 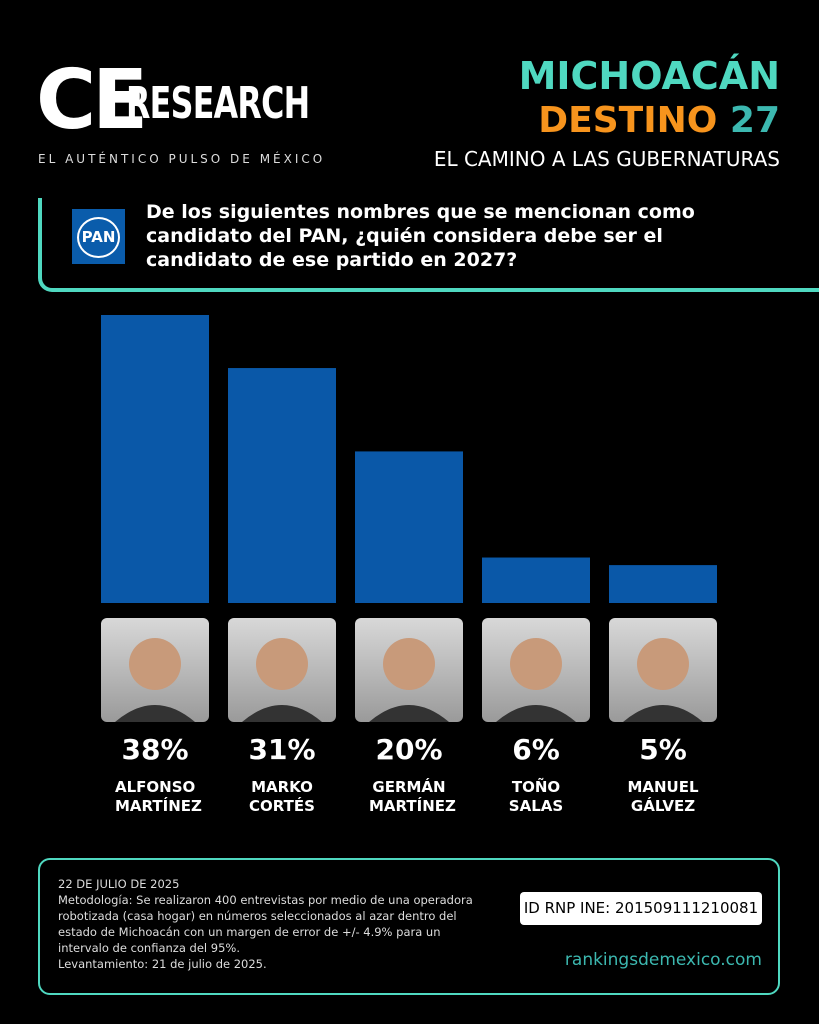 I want to click on candidate-name: ALFONSO MARTÍNEZ, so click(x=158, y=796).